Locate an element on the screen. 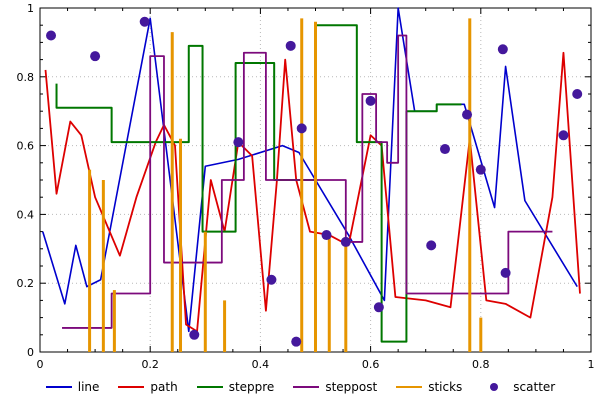 This screenshot has width=600, height=400. legend-item-steppre: steppre is located at coordinates (235, 387).